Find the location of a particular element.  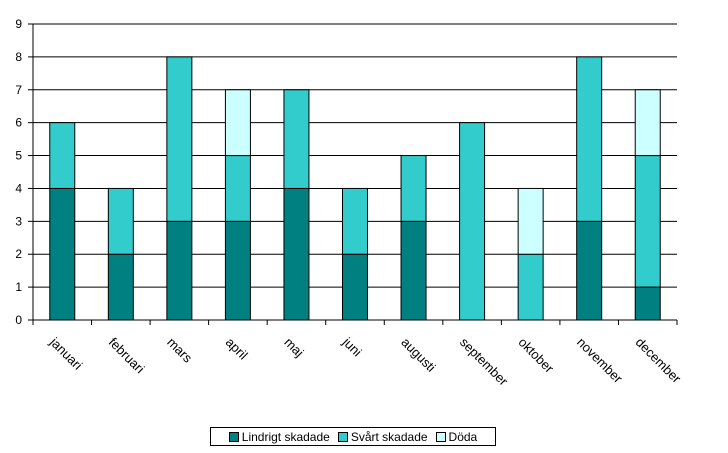

legend: Lindrigt skadade Svårt skadade Döda is located at coordinates (353, 436).